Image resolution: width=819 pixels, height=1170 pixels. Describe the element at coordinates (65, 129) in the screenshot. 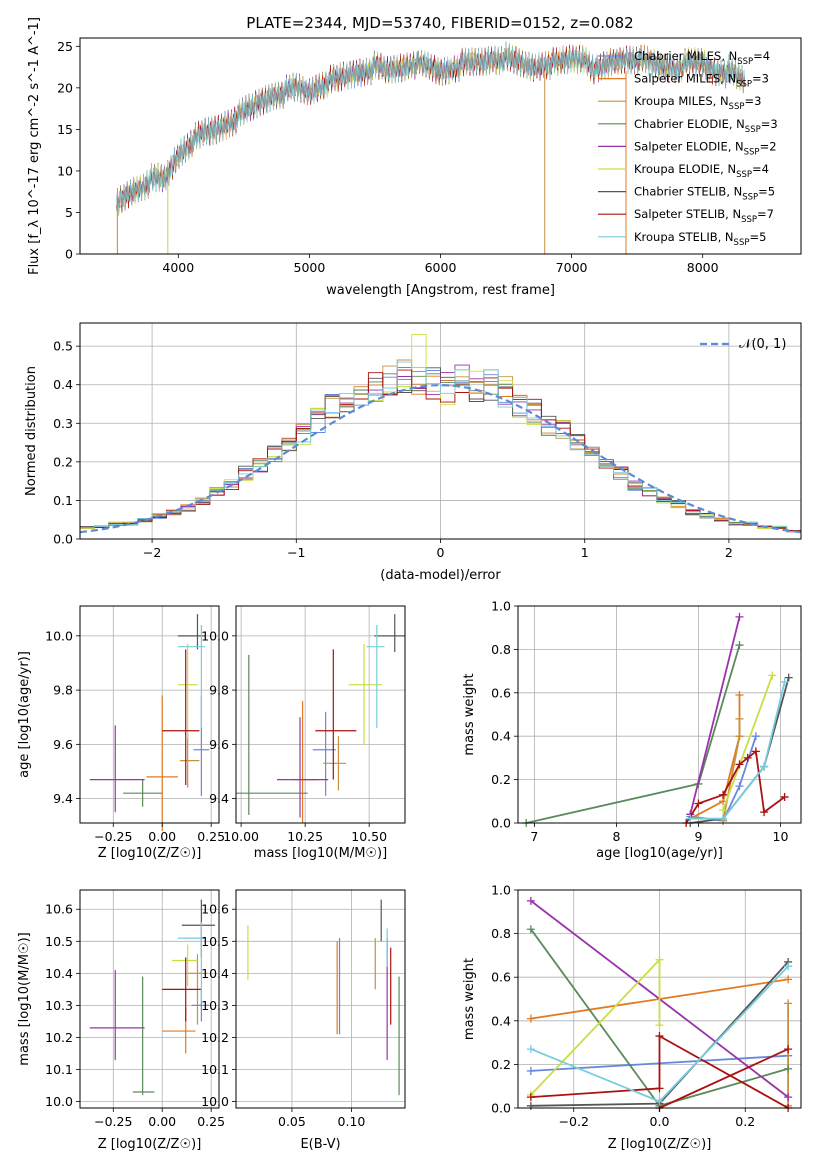

I see `y-tick-label: 15` at that location.